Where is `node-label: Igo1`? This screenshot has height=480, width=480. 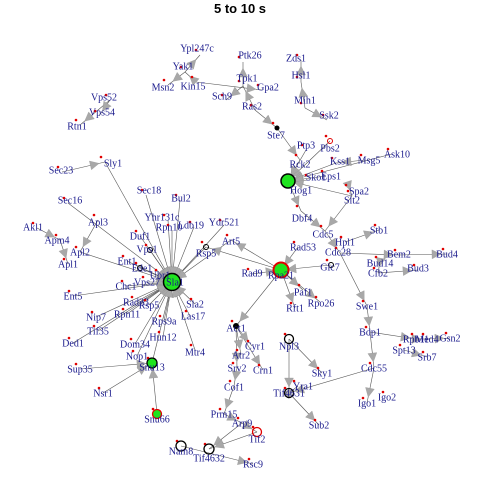
node-label: Igo1 is located at coordinates (367, 404).